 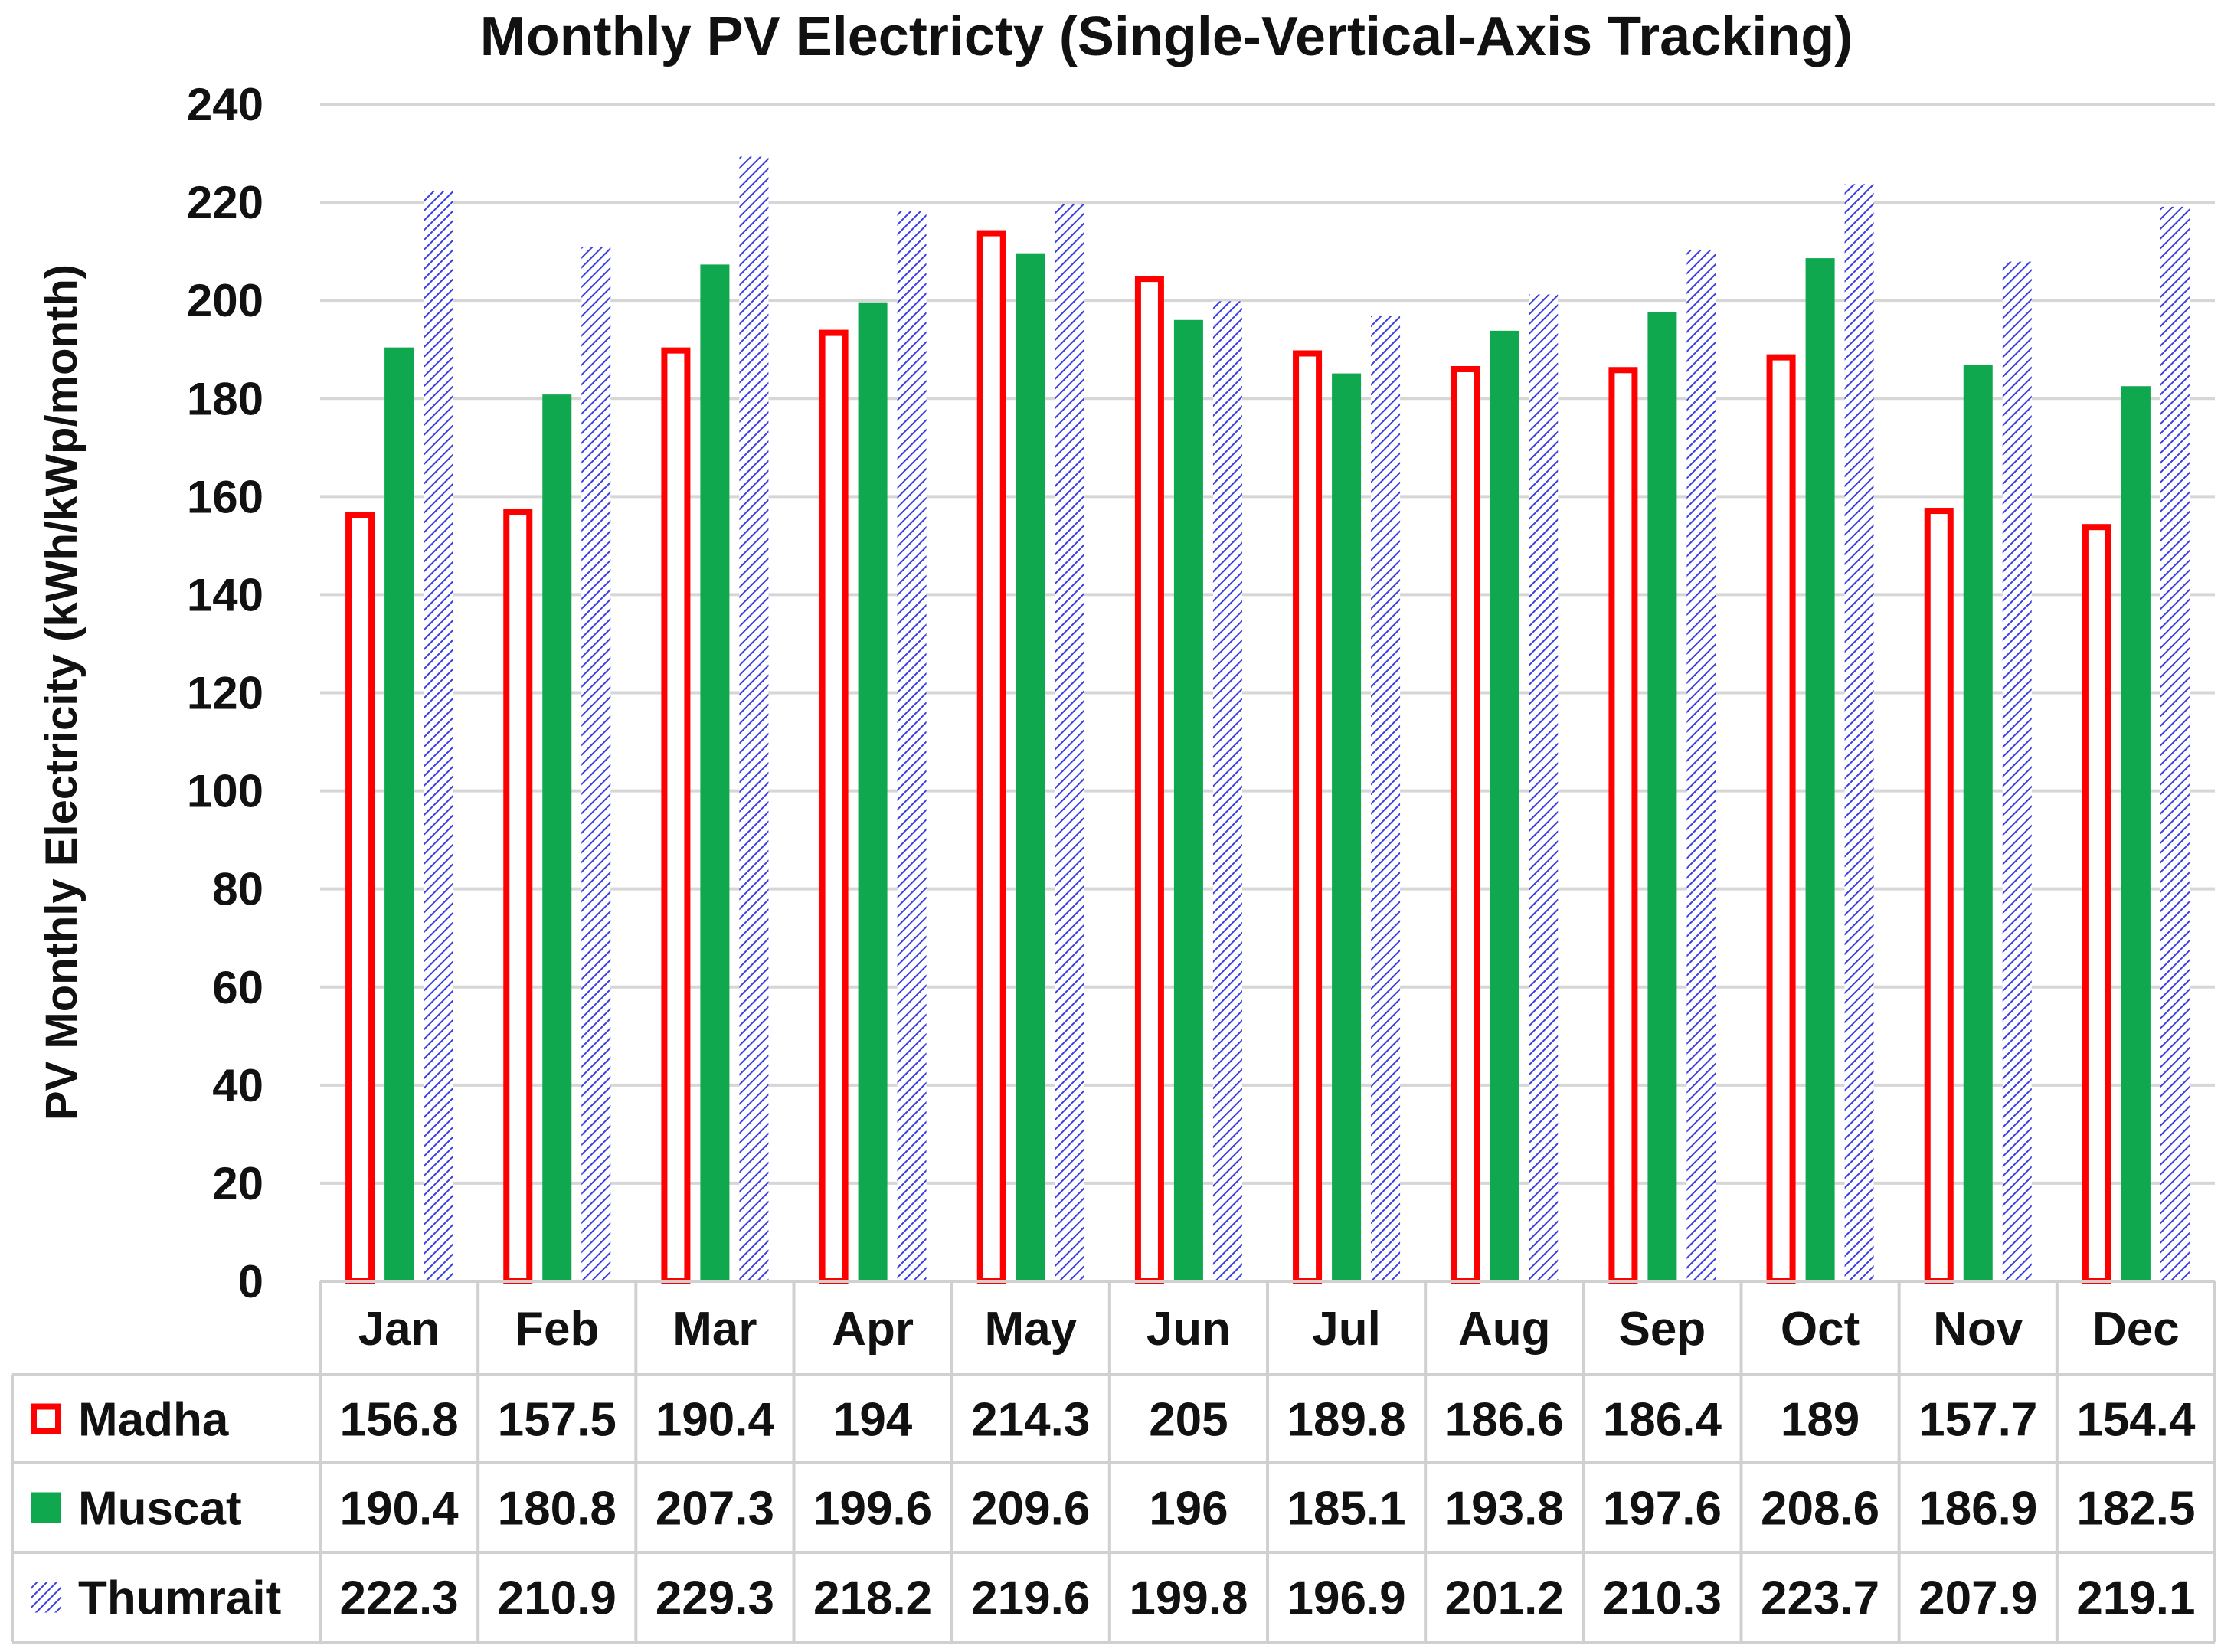 I want to click on y-tick-label: 140, so click(x=225, y=594).